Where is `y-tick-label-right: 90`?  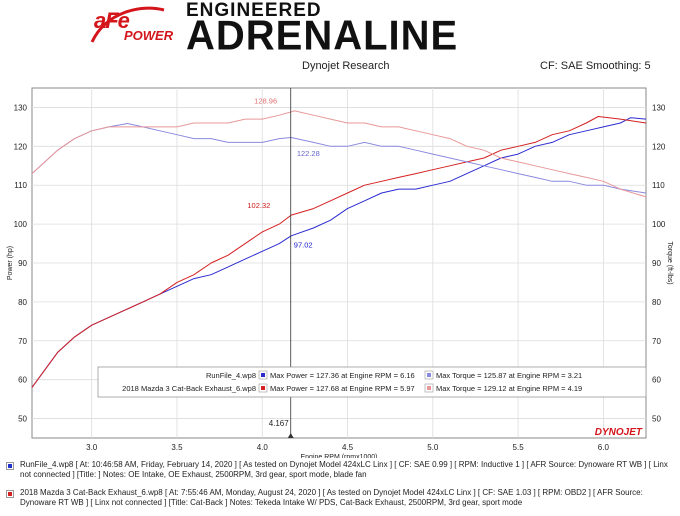
y-tick-label-right: 90 is located at coordinates (656, 263).